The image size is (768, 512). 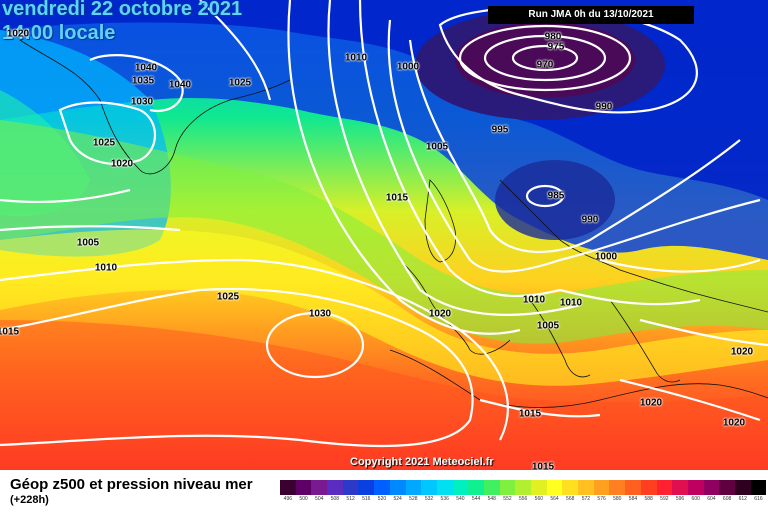 What do you see at coordinates (335, 491) in the screenshot?
I see `scale-swatch: 508` at bounding box center [335, 491].